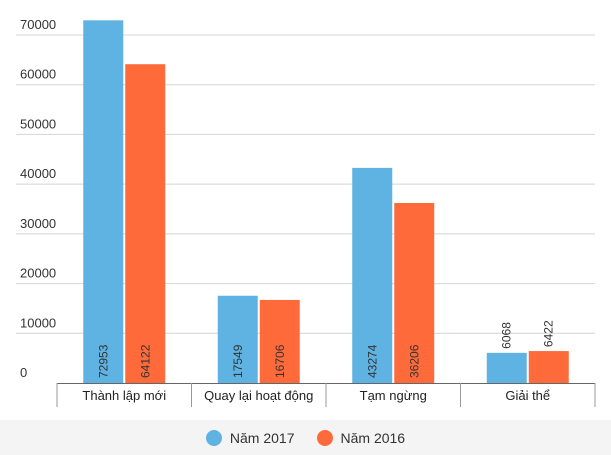  I want to click on bar-value-label: 17549, so click(238, 361).